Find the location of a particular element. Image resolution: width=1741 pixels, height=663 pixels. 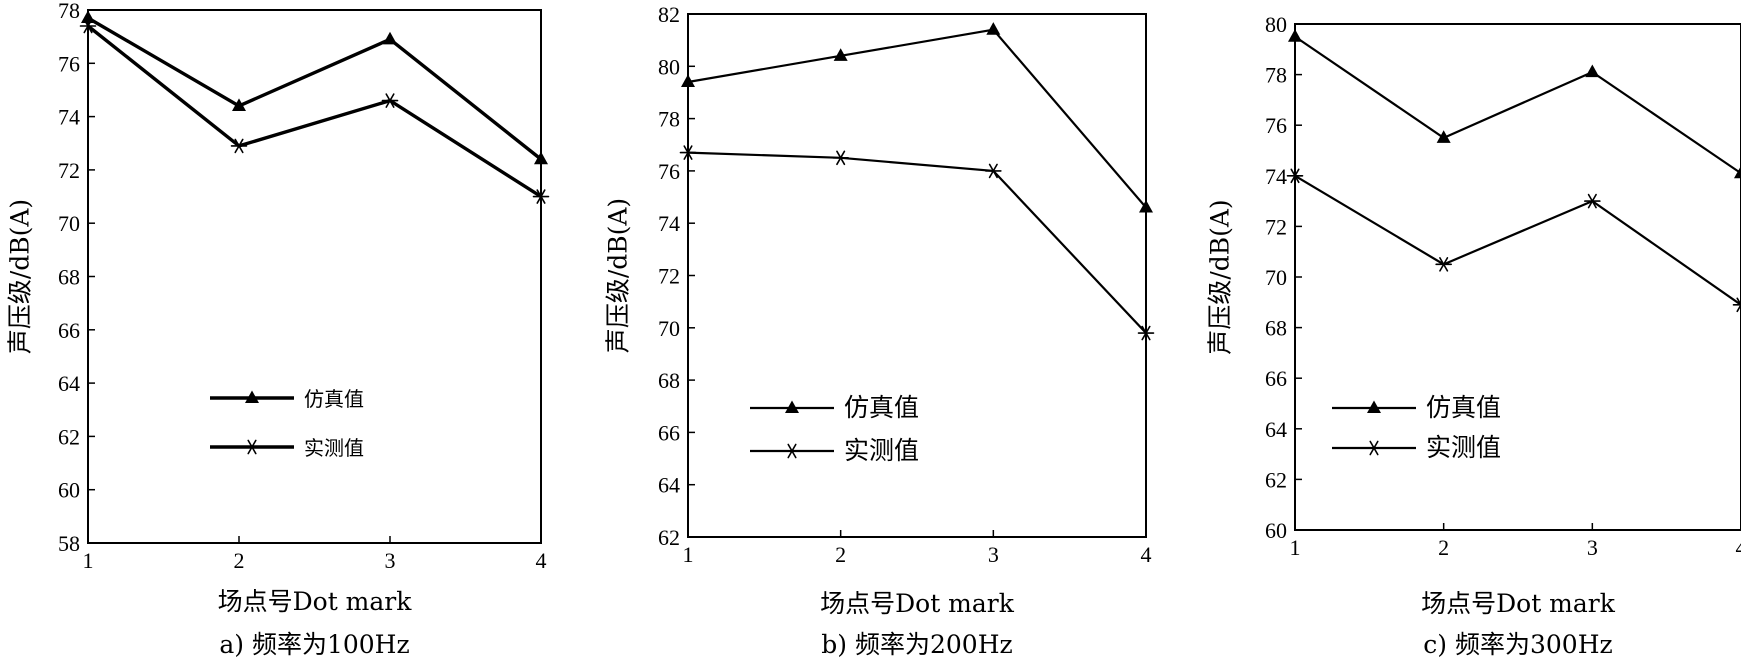

chart-caption: c) 频率为300Hz is located at coordinates (1517, 644).